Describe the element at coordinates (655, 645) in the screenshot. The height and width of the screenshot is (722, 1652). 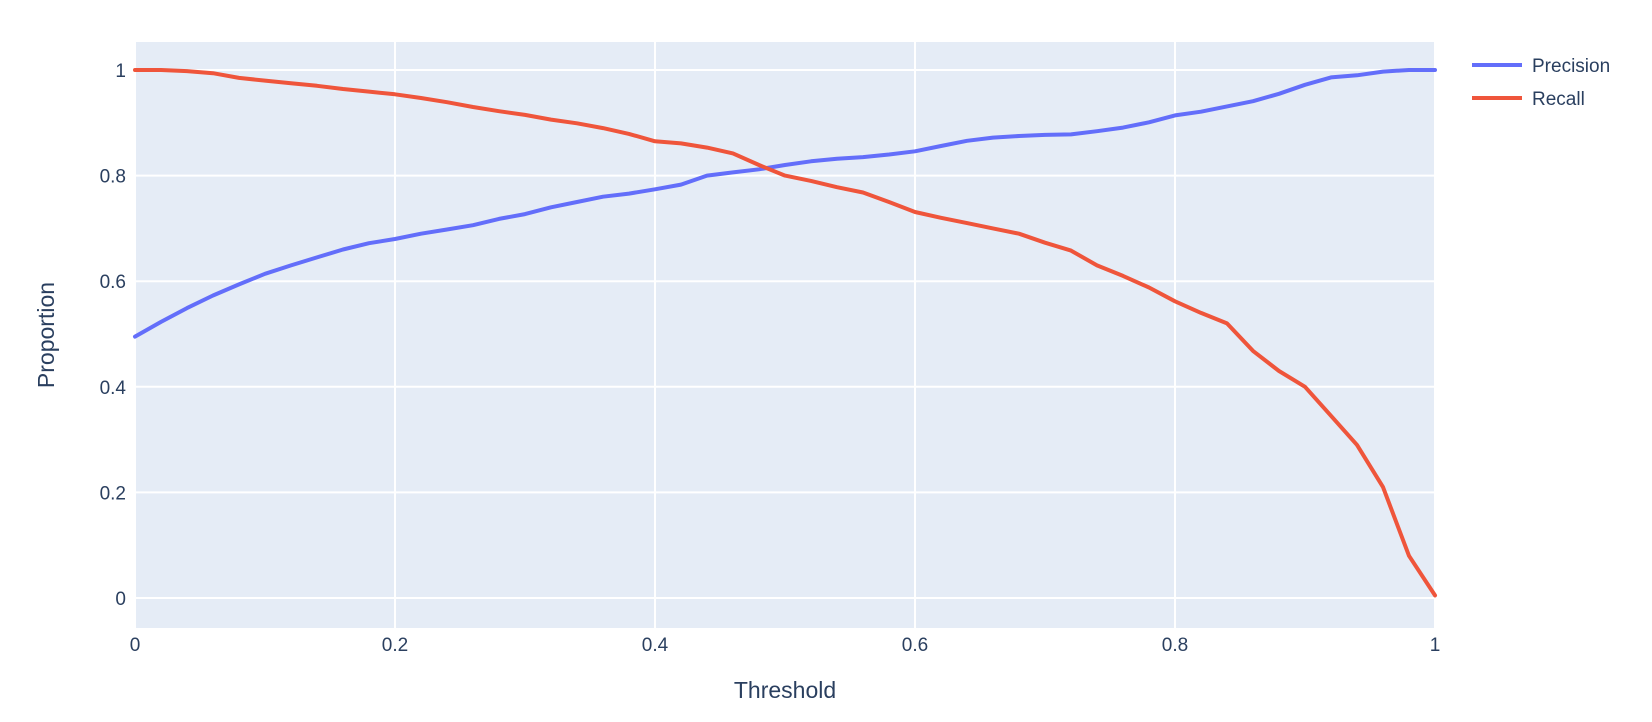
I see `x-tick-label: 0.4` at that location.